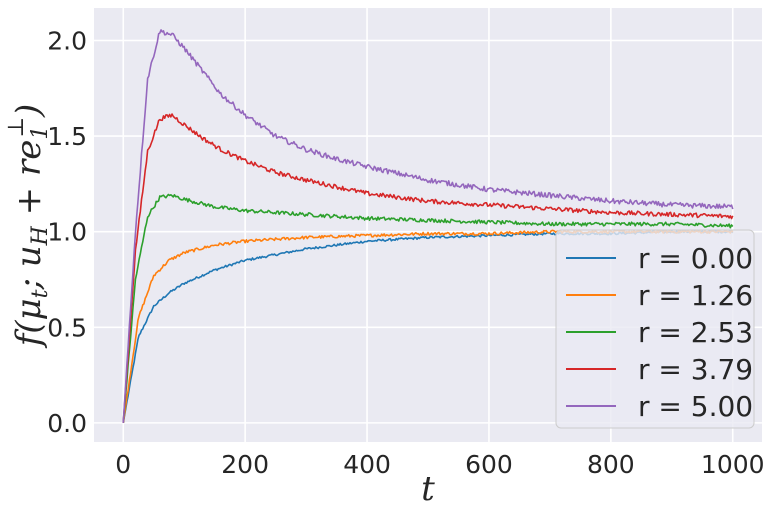  Describe the element at coordinates (67, 136) in the screenshot. I see `y-tick-label: 1.5` at that location.